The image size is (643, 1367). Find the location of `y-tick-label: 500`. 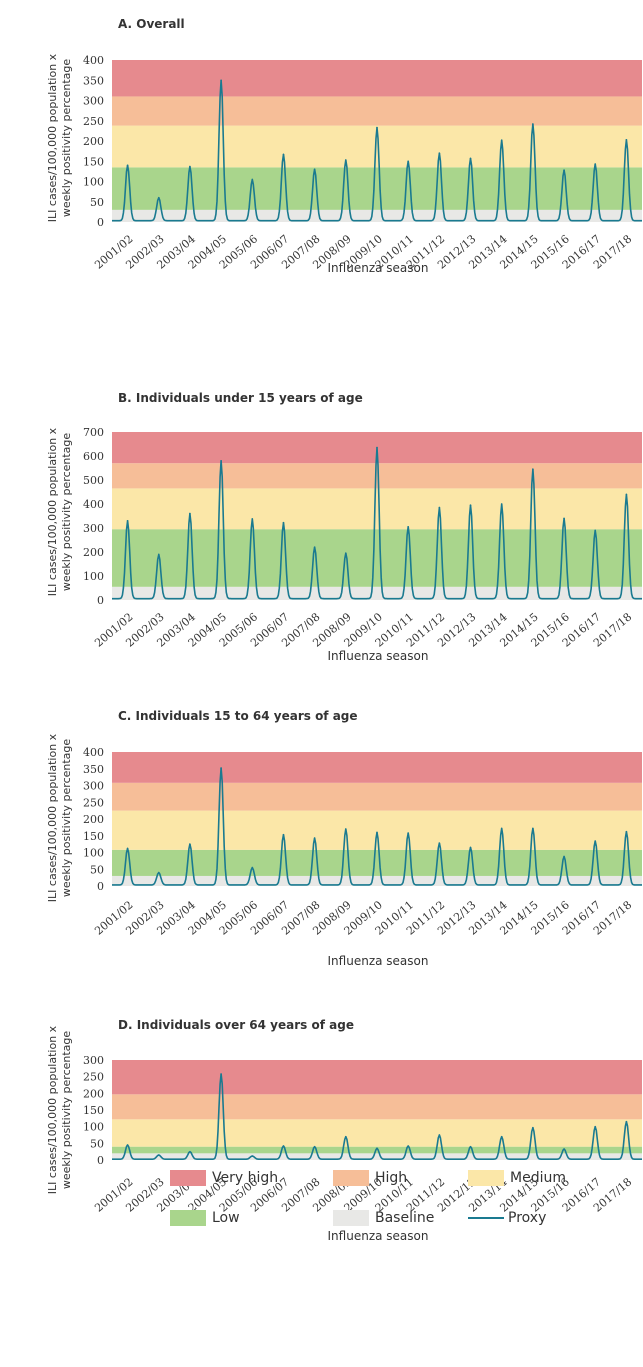

y-tick-label: 500 is located at coordinates (93, 480).